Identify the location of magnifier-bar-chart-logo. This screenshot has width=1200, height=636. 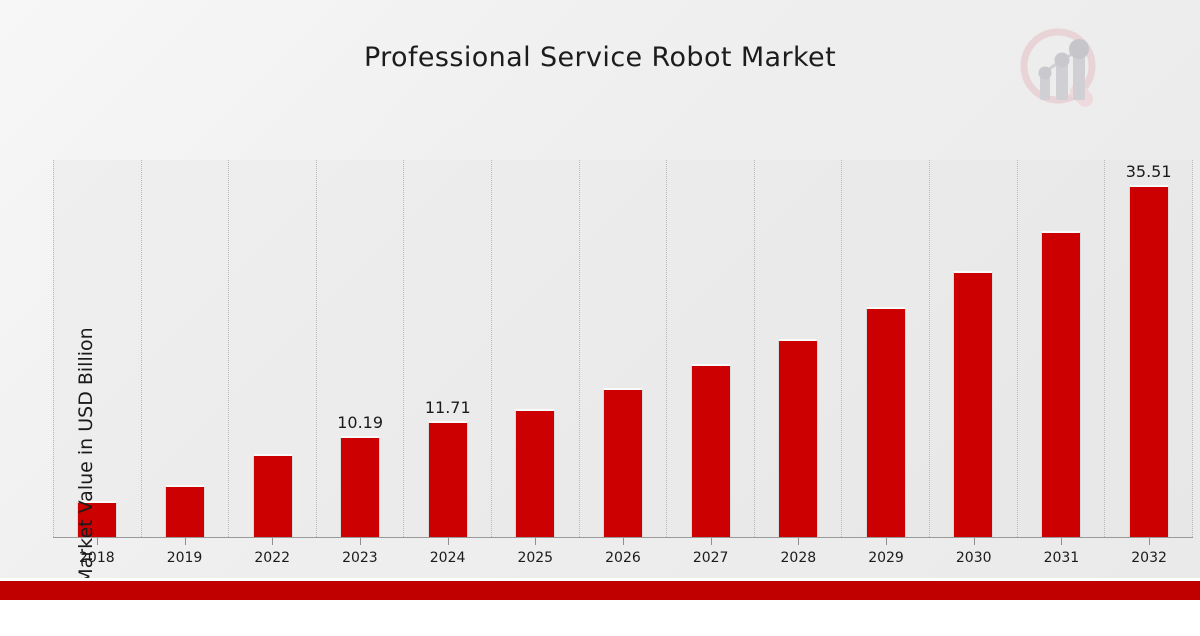
(1062, 70).